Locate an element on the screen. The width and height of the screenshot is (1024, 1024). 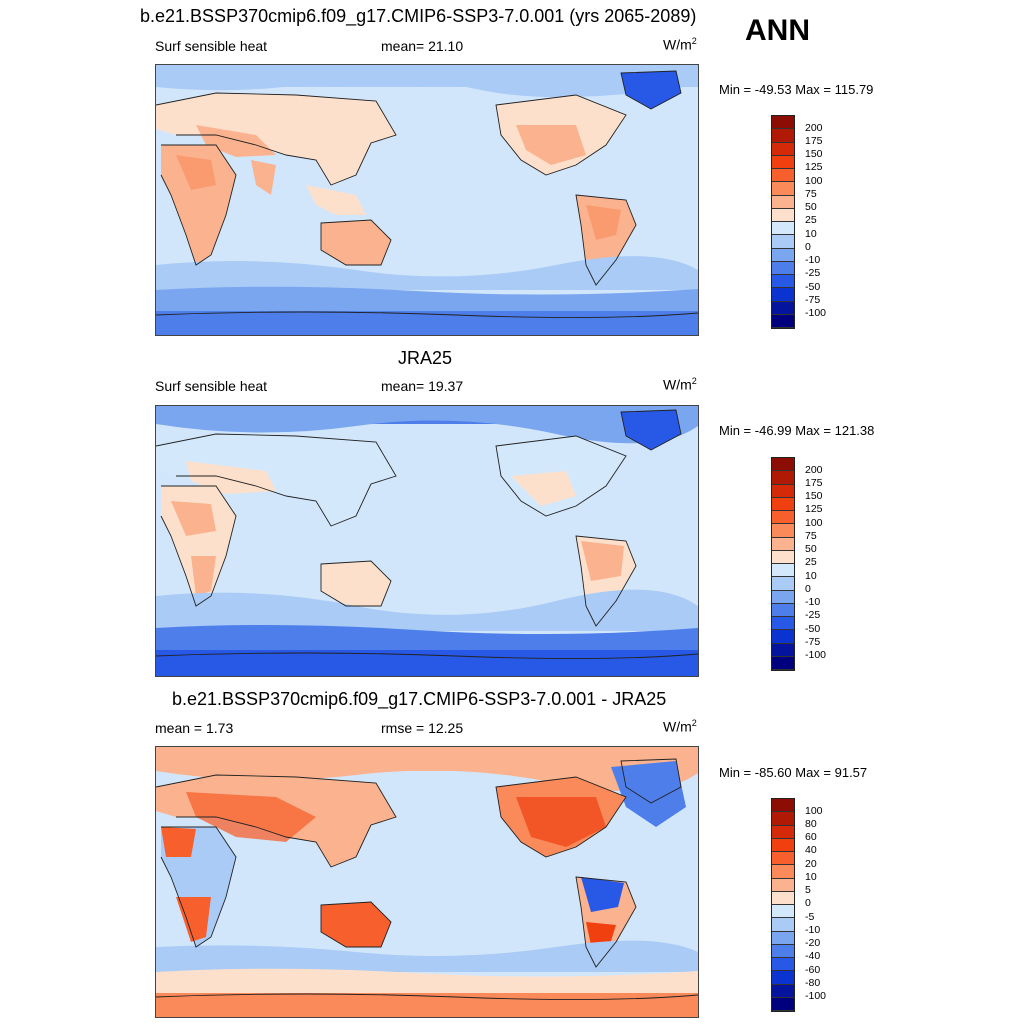
panel1-tick: 50 is located at coordinates (811, 207).